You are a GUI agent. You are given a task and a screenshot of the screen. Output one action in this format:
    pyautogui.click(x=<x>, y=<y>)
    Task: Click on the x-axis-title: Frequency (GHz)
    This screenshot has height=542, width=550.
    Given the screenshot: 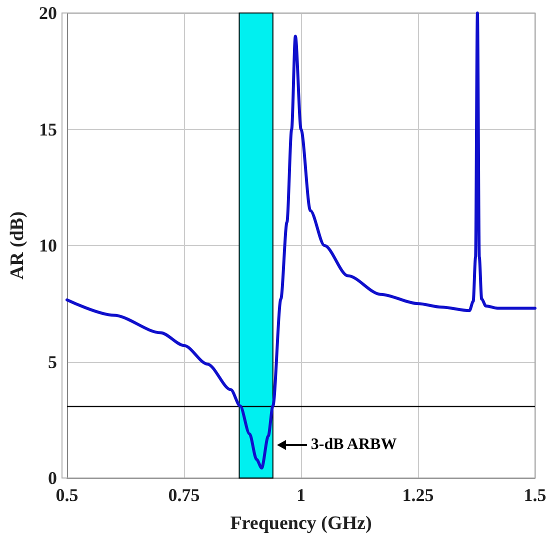 What is the action you would take?
    pyautogui.click(x=301, y=523)
    